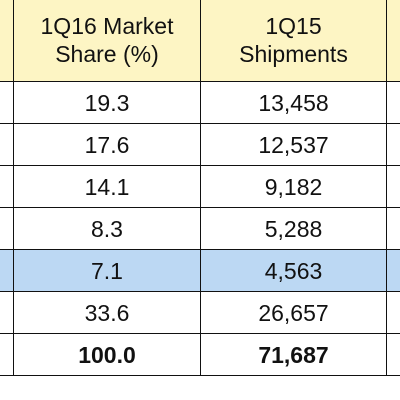  I want to click on table-cell: 8.3, so click(107, 228).